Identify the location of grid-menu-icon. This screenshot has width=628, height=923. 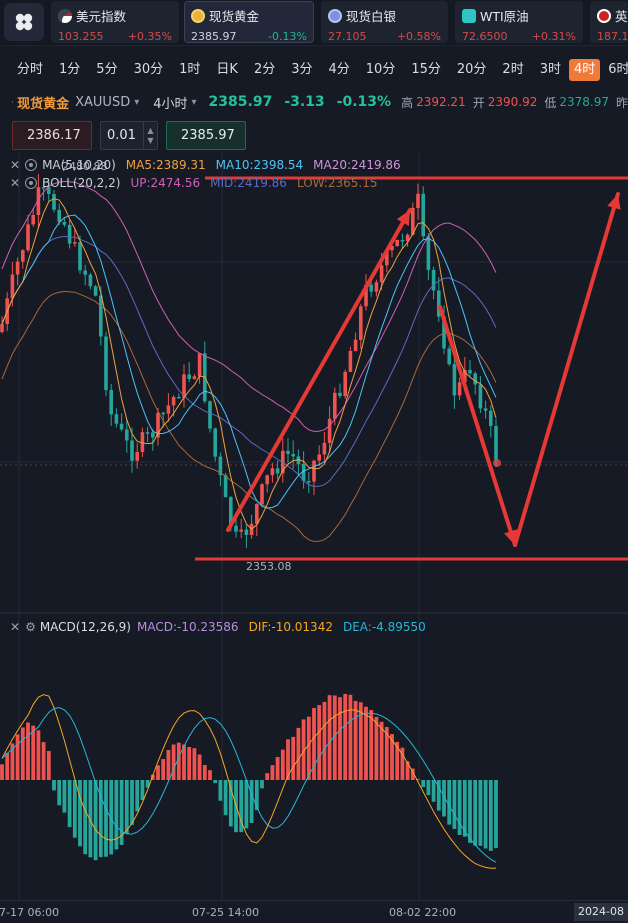
(24, 22).